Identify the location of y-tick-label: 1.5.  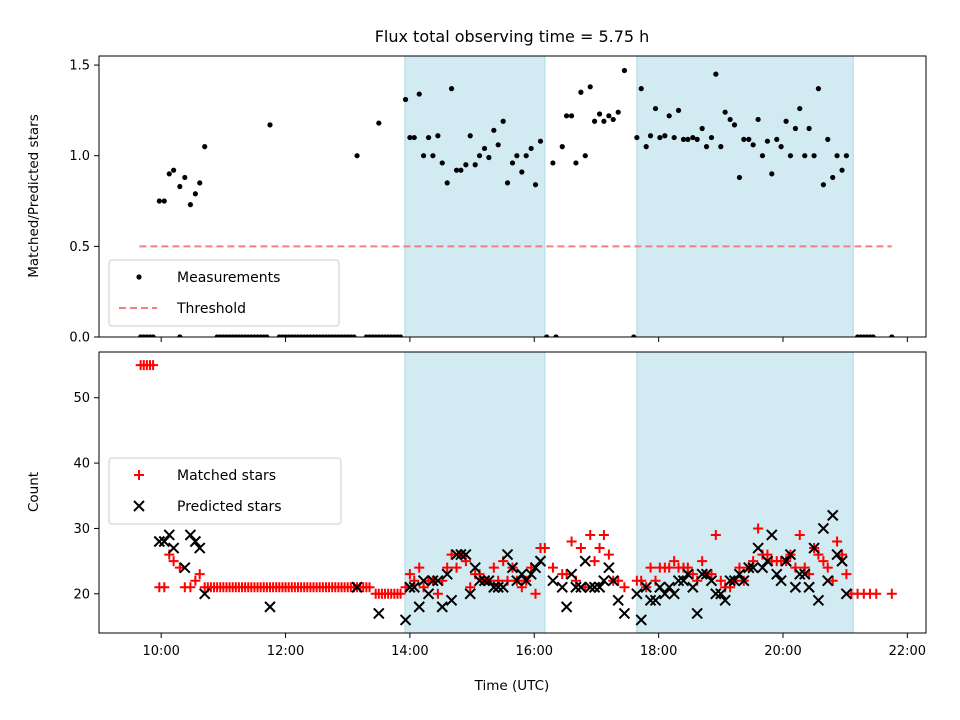
(79, 66).